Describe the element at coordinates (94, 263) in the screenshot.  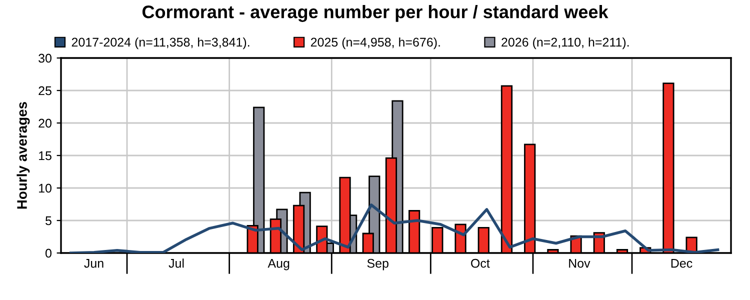
I see `x-tick-label: Jun` at that location.